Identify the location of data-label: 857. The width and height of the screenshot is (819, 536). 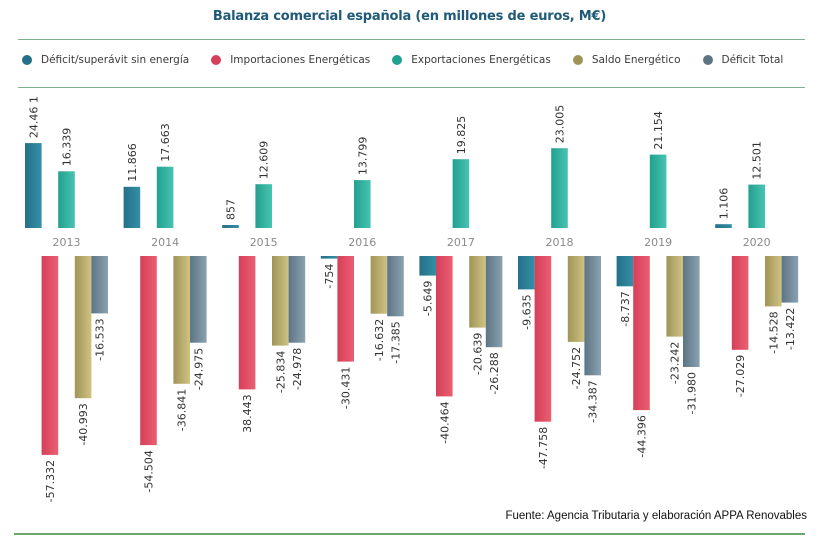
(231, 209).